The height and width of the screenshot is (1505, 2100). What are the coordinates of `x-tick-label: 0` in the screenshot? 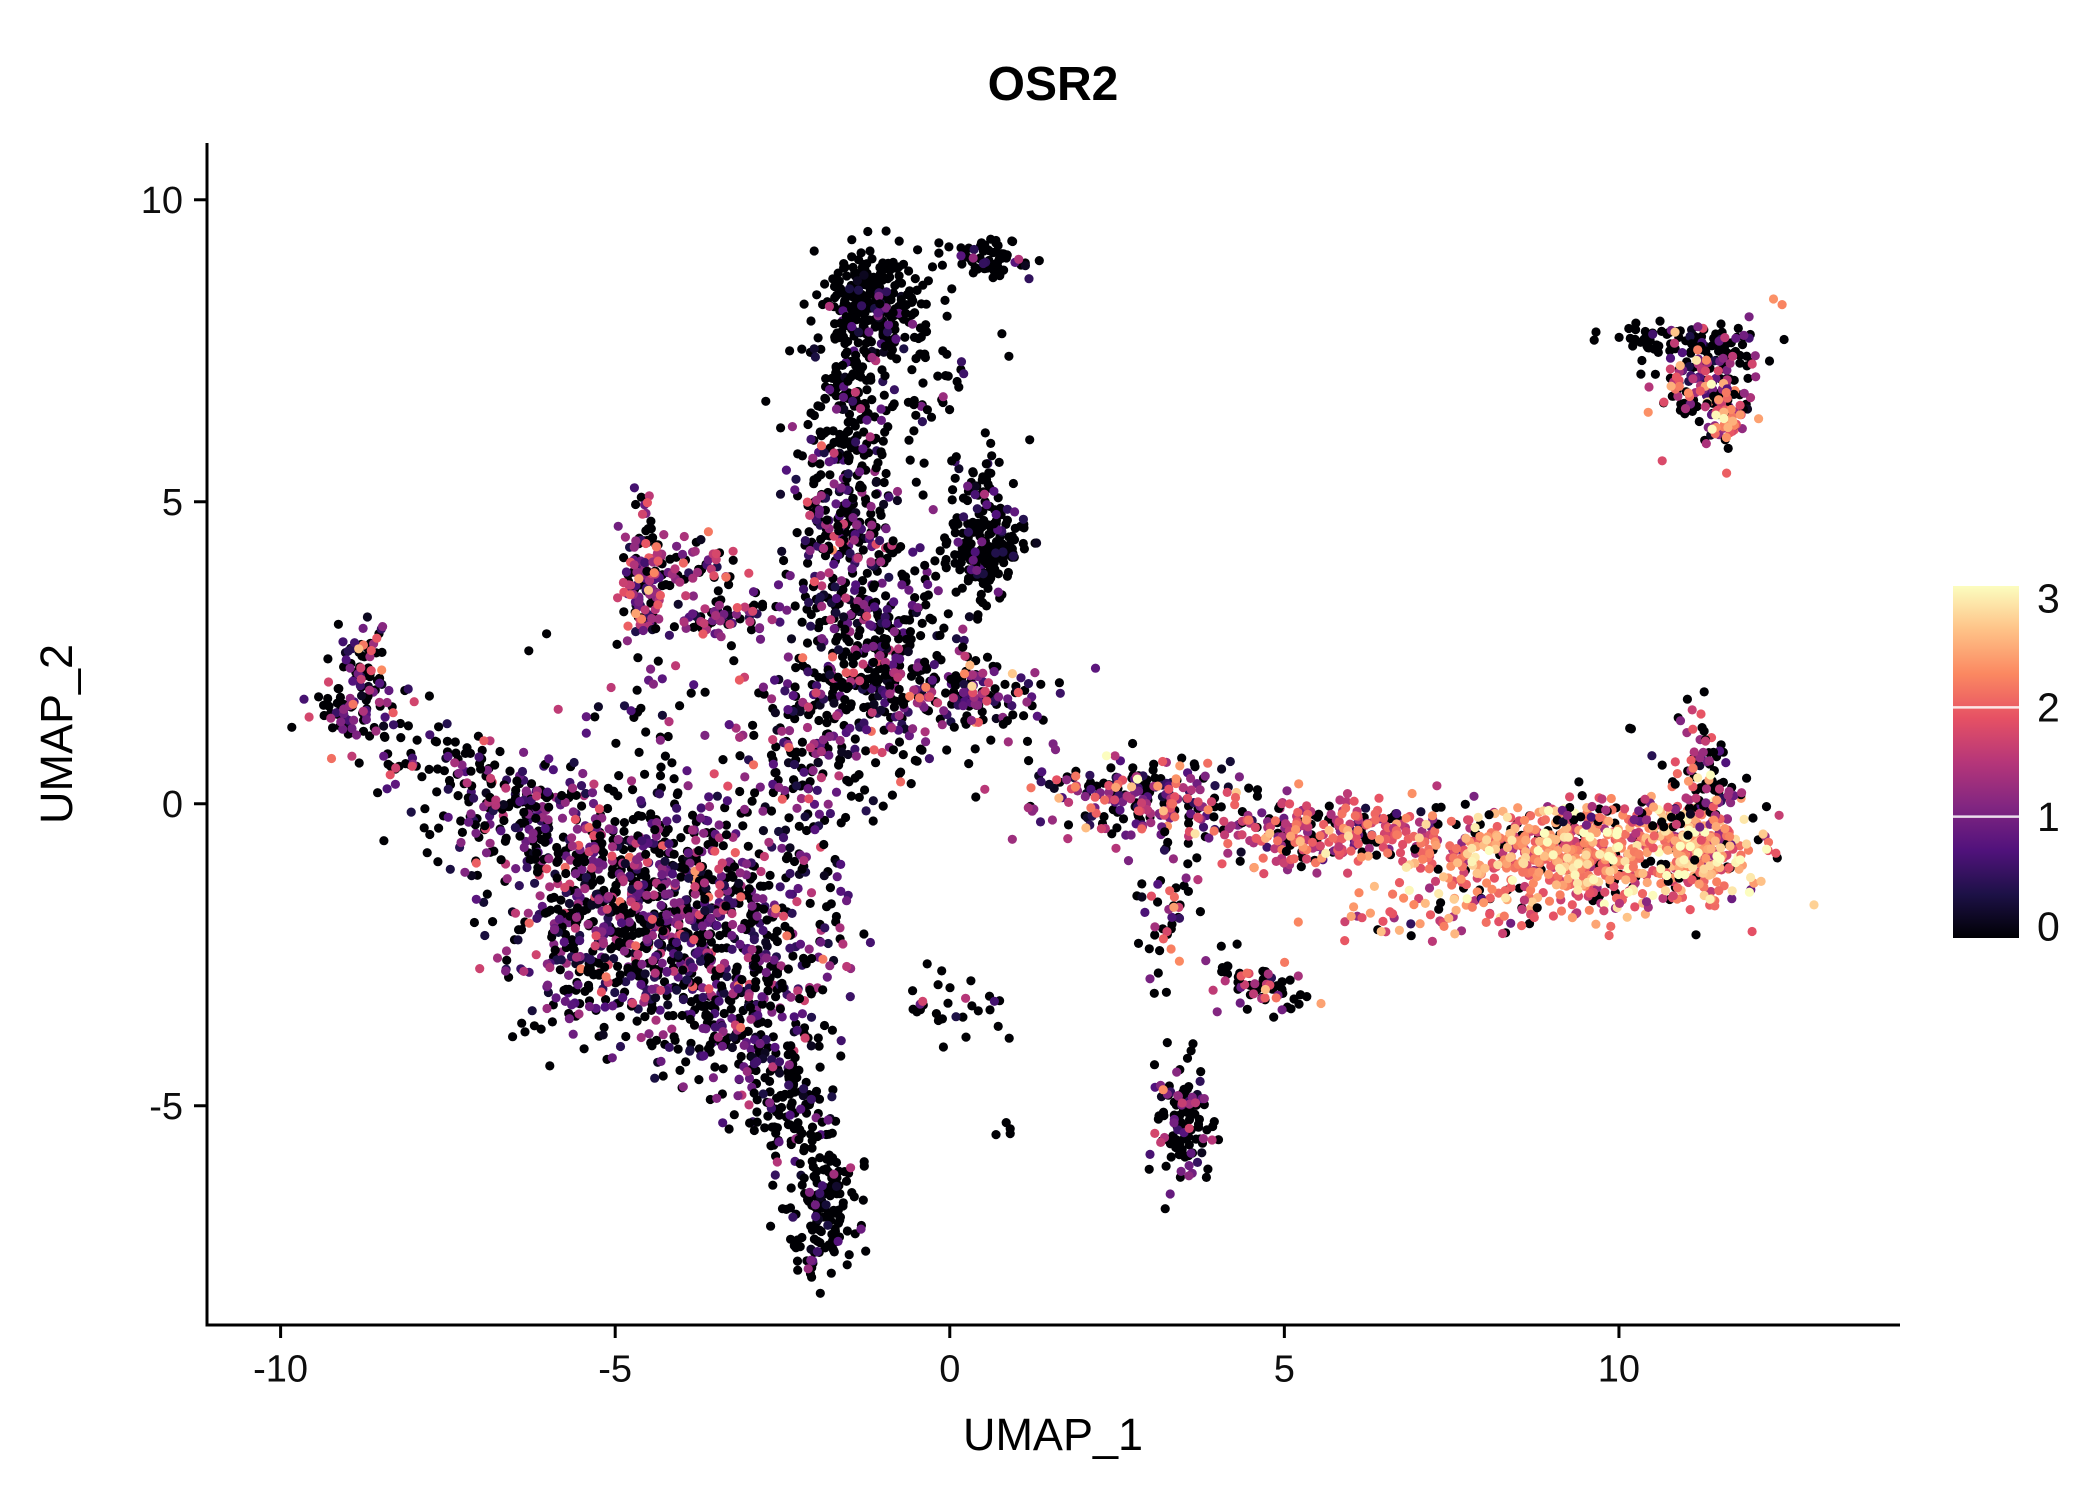 It's located at (949, 1369).